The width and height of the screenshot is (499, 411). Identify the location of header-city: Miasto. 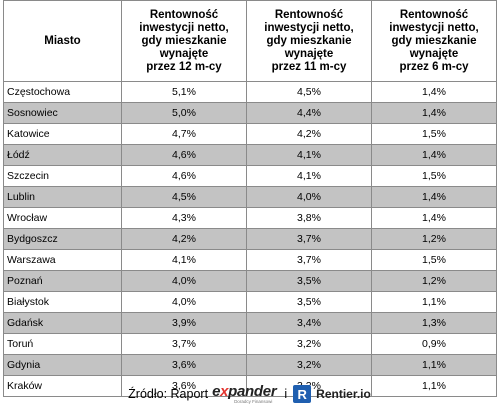
(62, 41).